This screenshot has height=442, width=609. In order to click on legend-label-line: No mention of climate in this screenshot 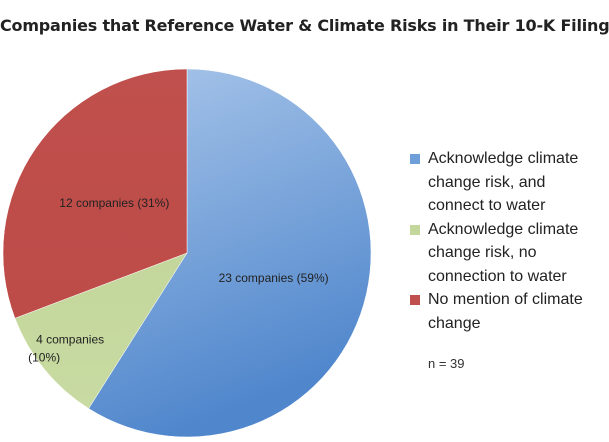, I will do `click(505, 299)`.